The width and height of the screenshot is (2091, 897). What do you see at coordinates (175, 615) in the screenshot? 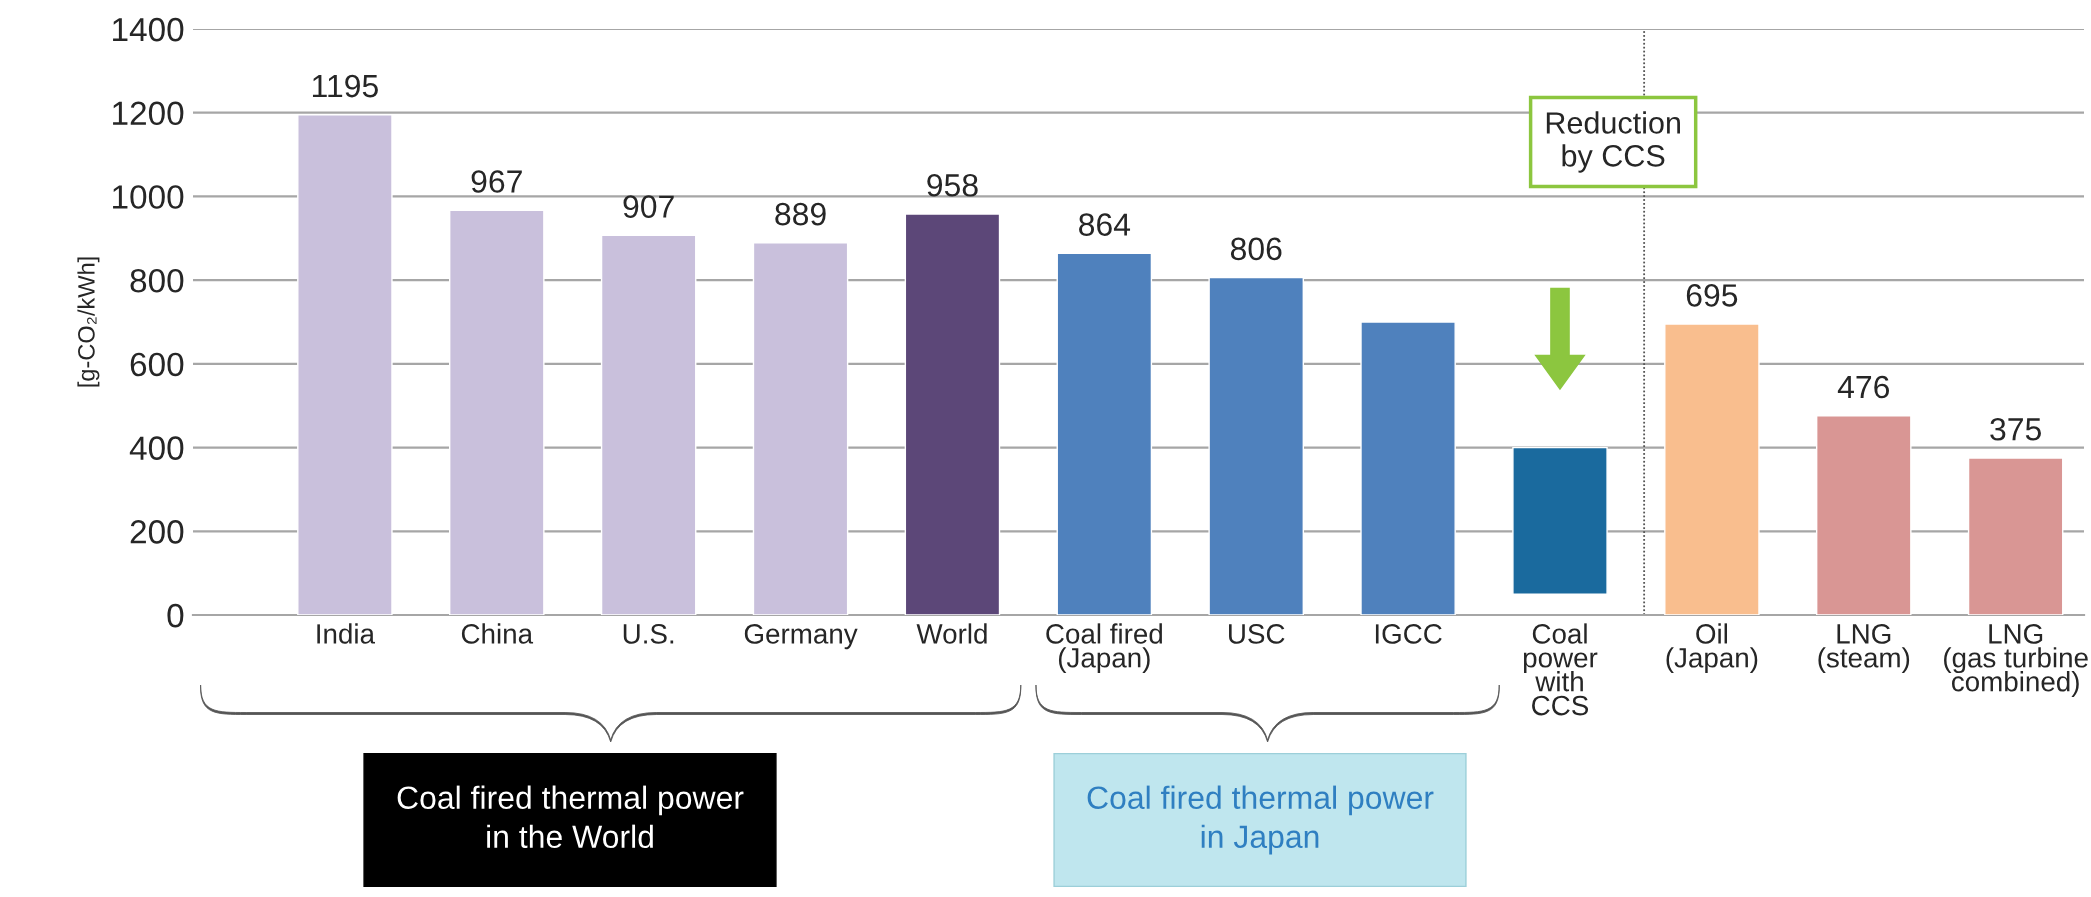
I see `y-tick-label: 0` at bounding box center [175, 615].